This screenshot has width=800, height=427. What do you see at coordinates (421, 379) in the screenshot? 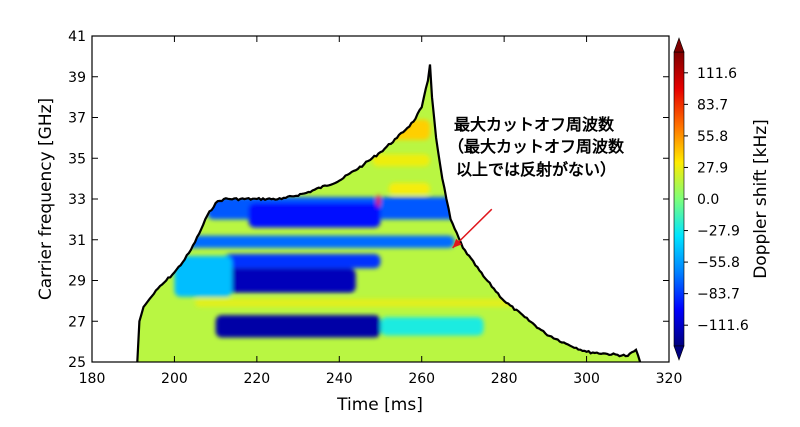
I see `x-tick-label: 260` at bounding box center [421, 379].